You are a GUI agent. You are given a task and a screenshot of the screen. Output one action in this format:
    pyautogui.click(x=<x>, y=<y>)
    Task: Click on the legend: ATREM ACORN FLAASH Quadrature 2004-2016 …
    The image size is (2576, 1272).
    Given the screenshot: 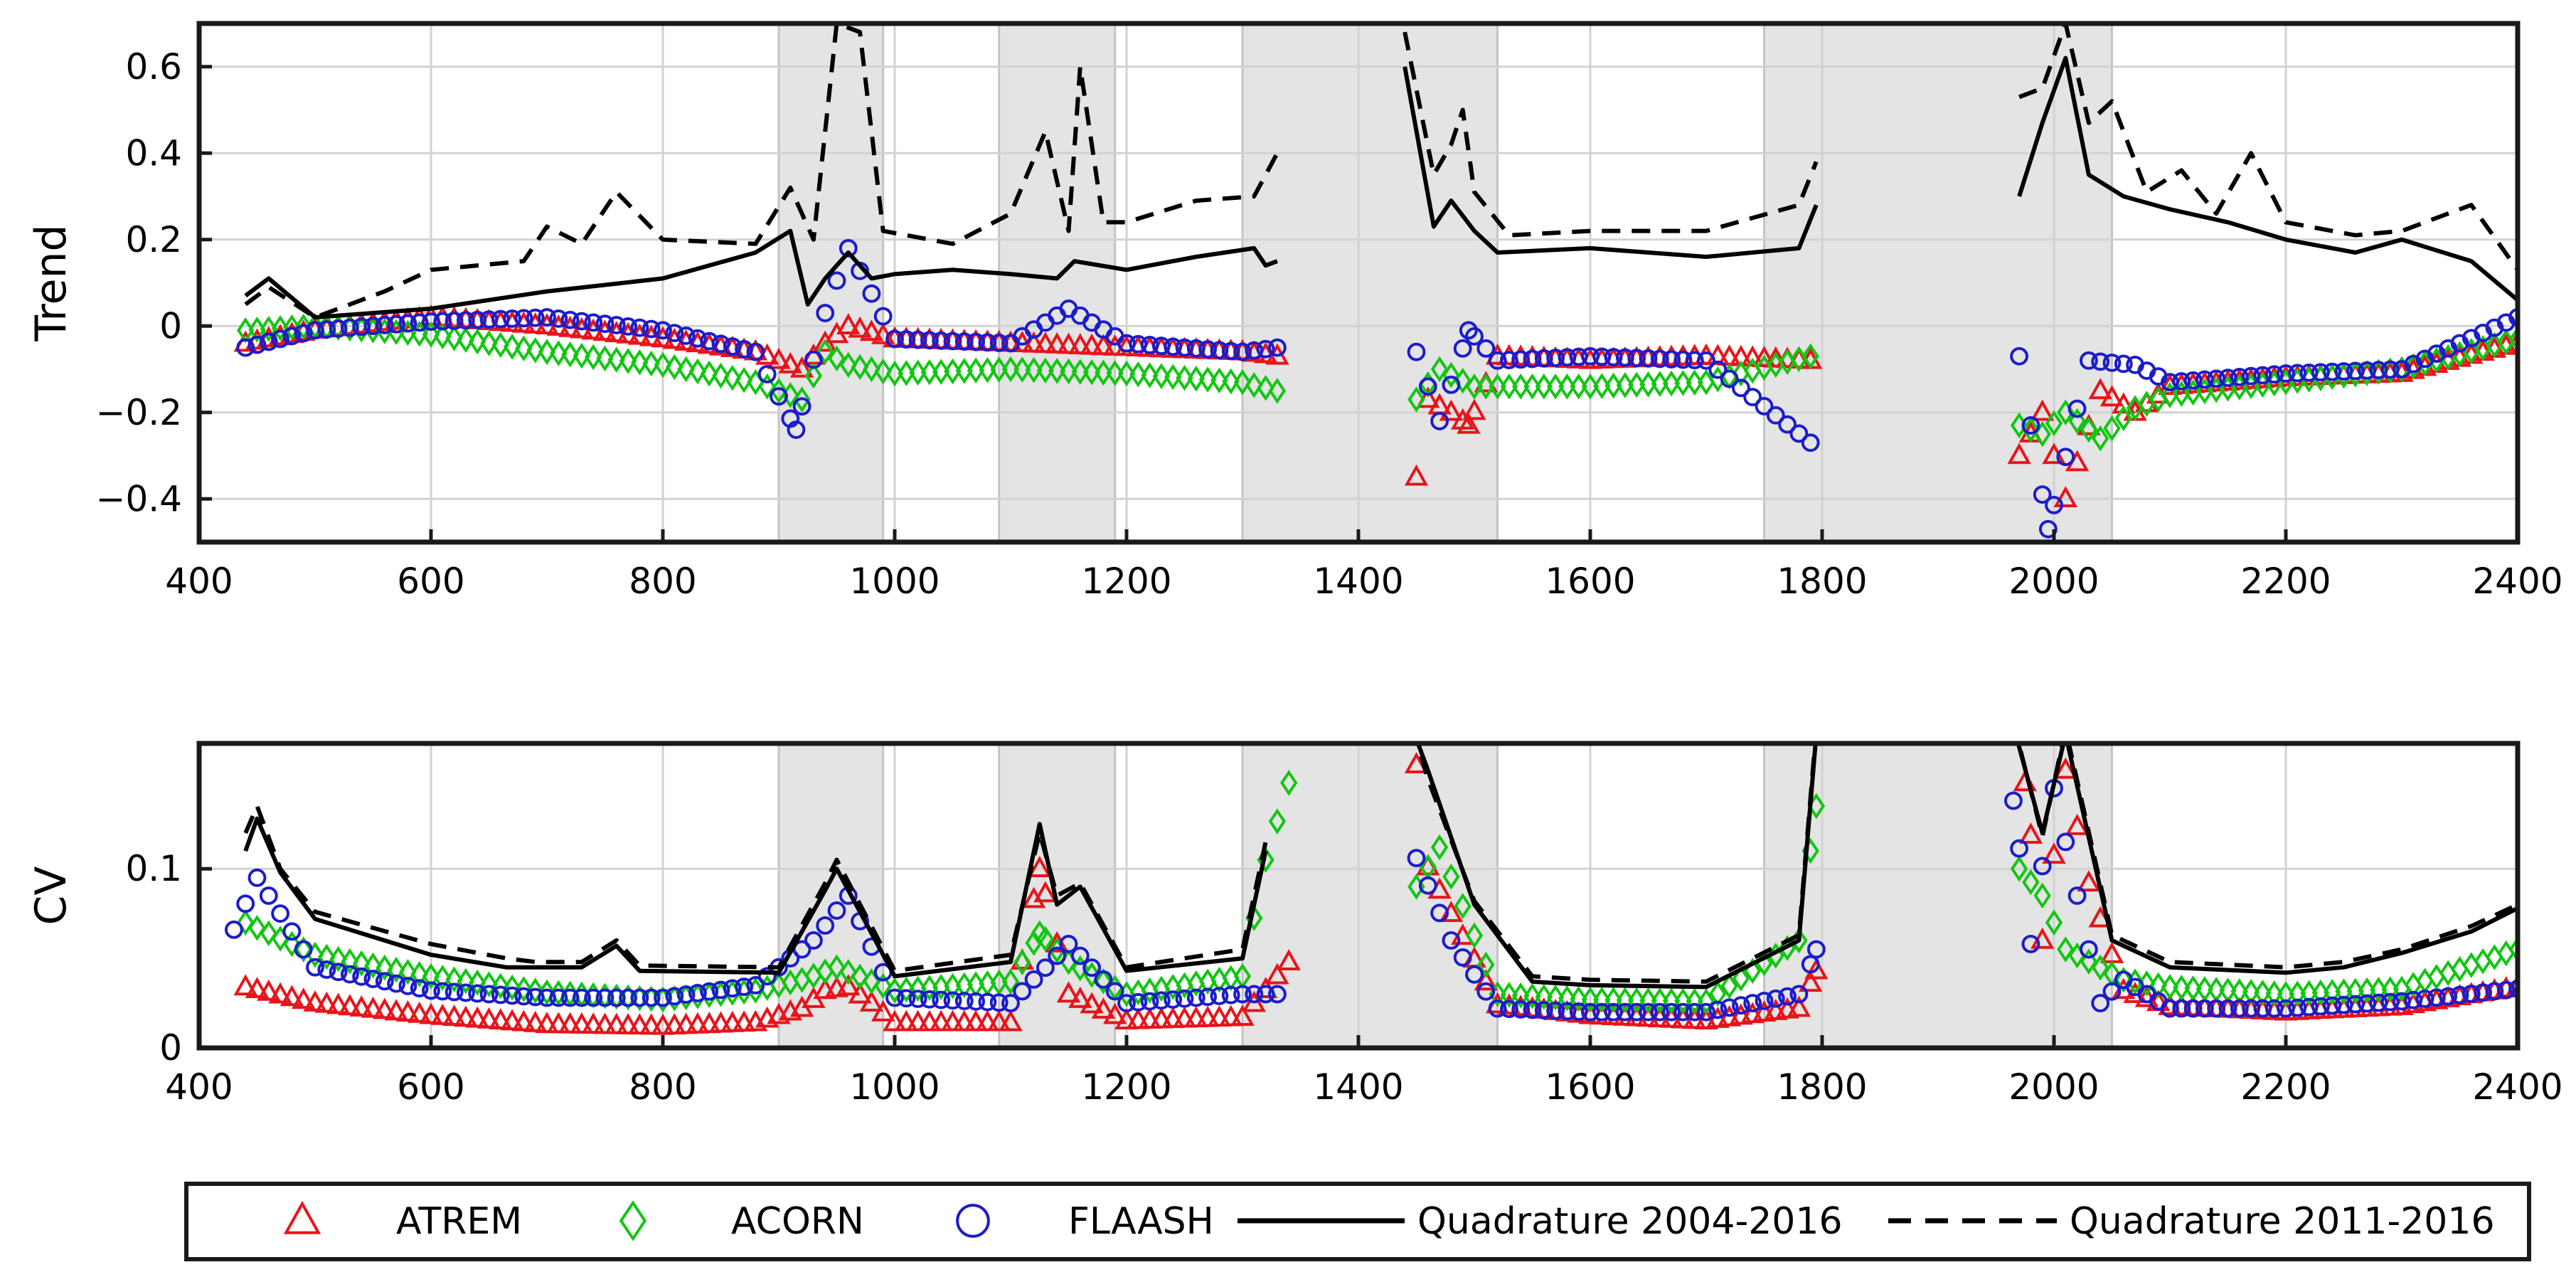 What is the action you would take?
    pyautogui.click(x=1357, y=1221)
    